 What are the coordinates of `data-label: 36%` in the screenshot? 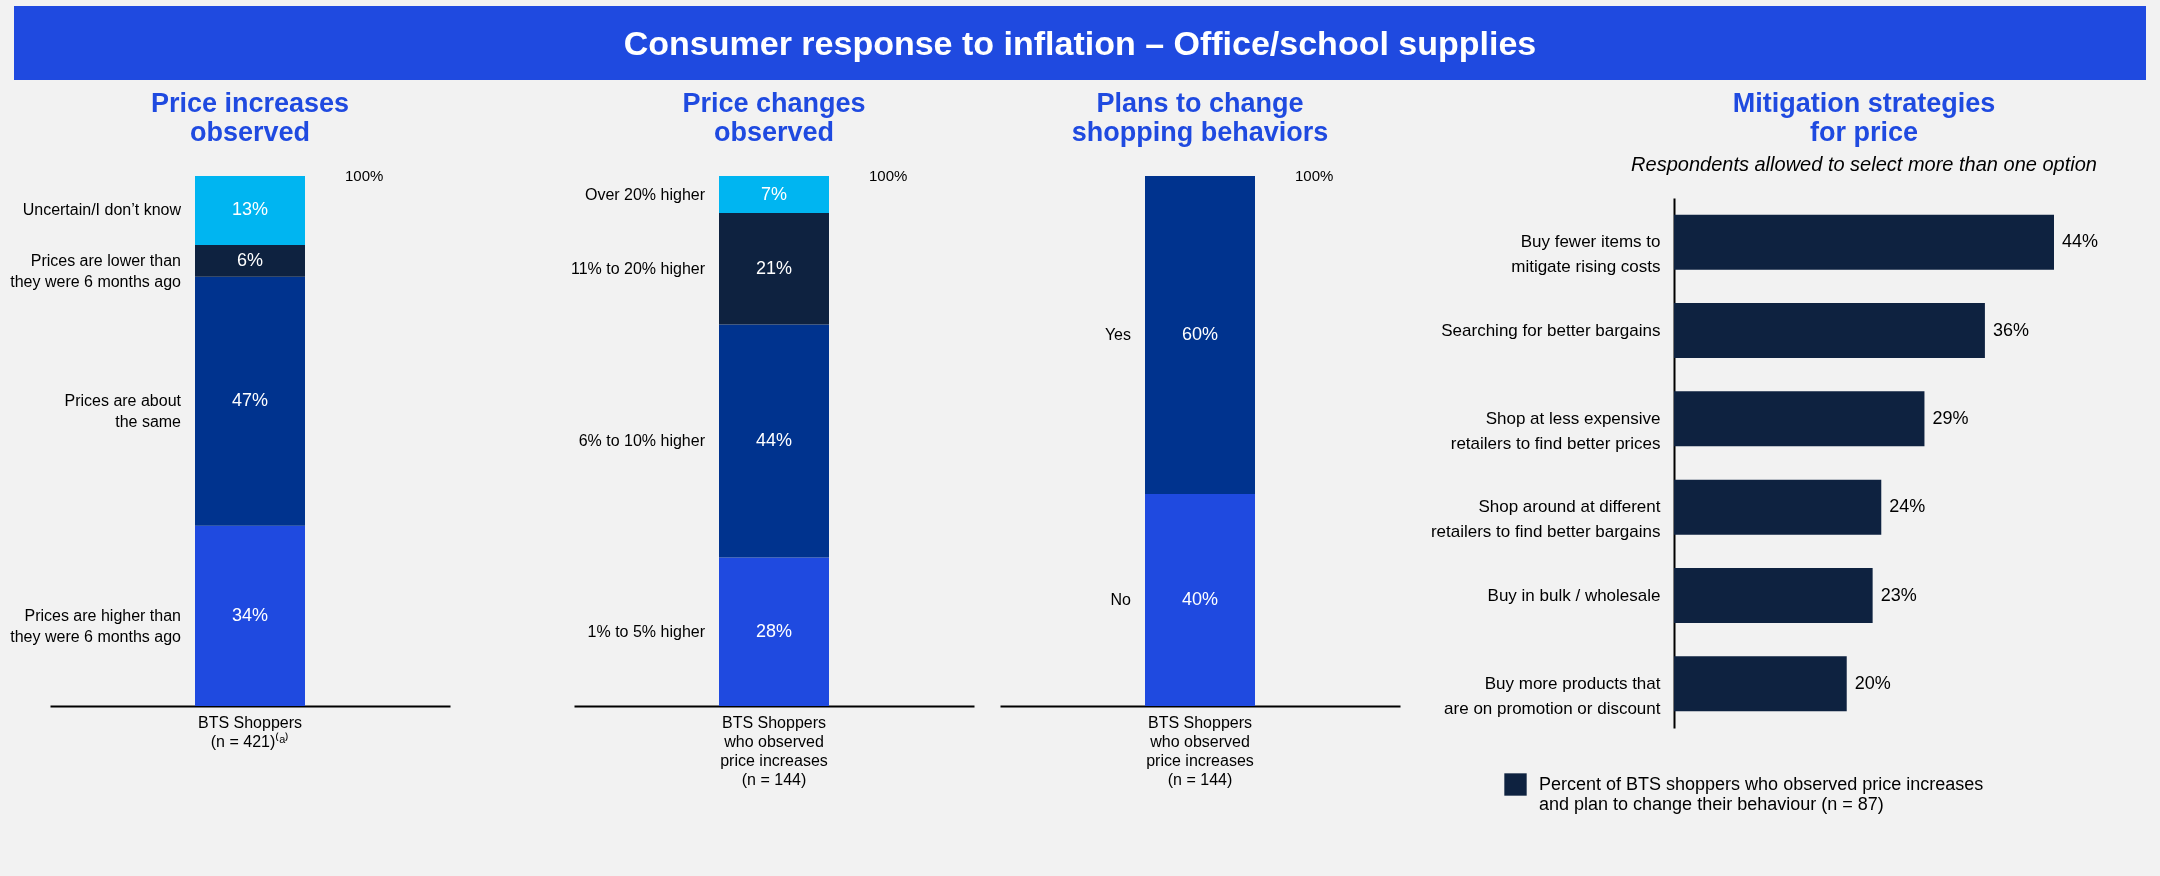 It's located at (2010, 329).